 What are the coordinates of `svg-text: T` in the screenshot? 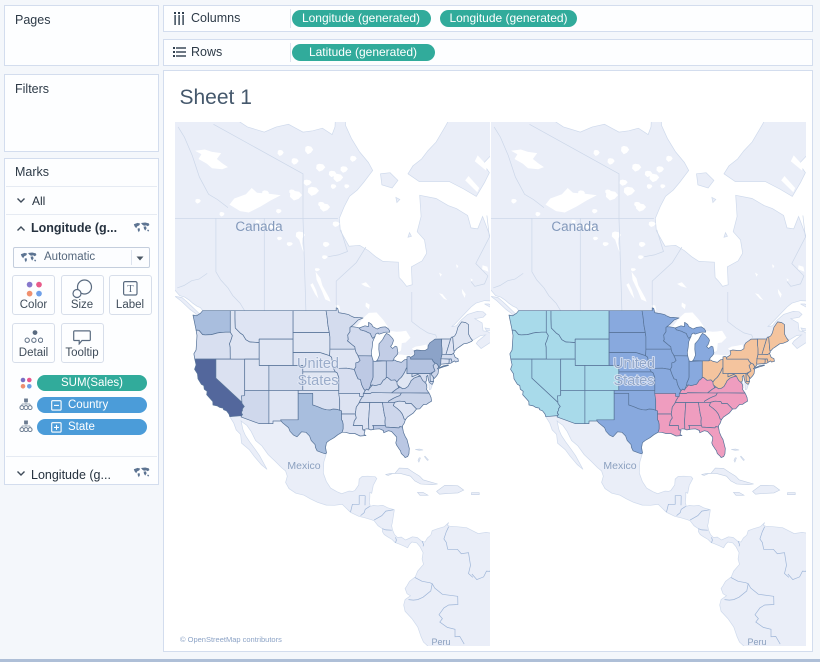 It's located at (130, 289).